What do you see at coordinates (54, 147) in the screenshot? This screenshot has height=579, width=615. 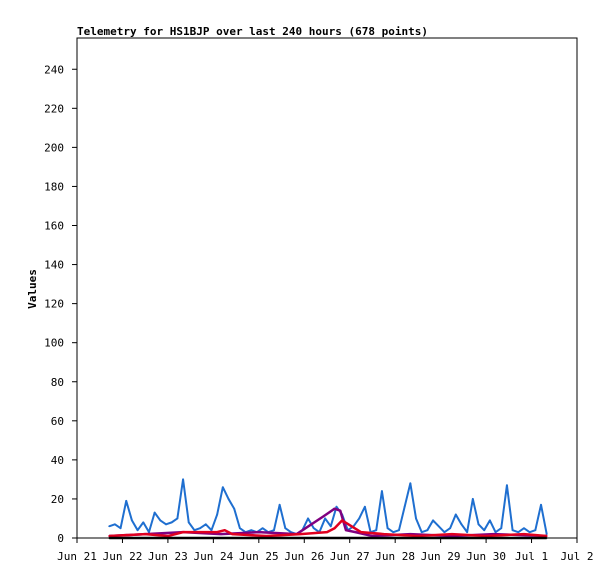 I see `y-tick-label: 200` at bounding box center [54, 147].